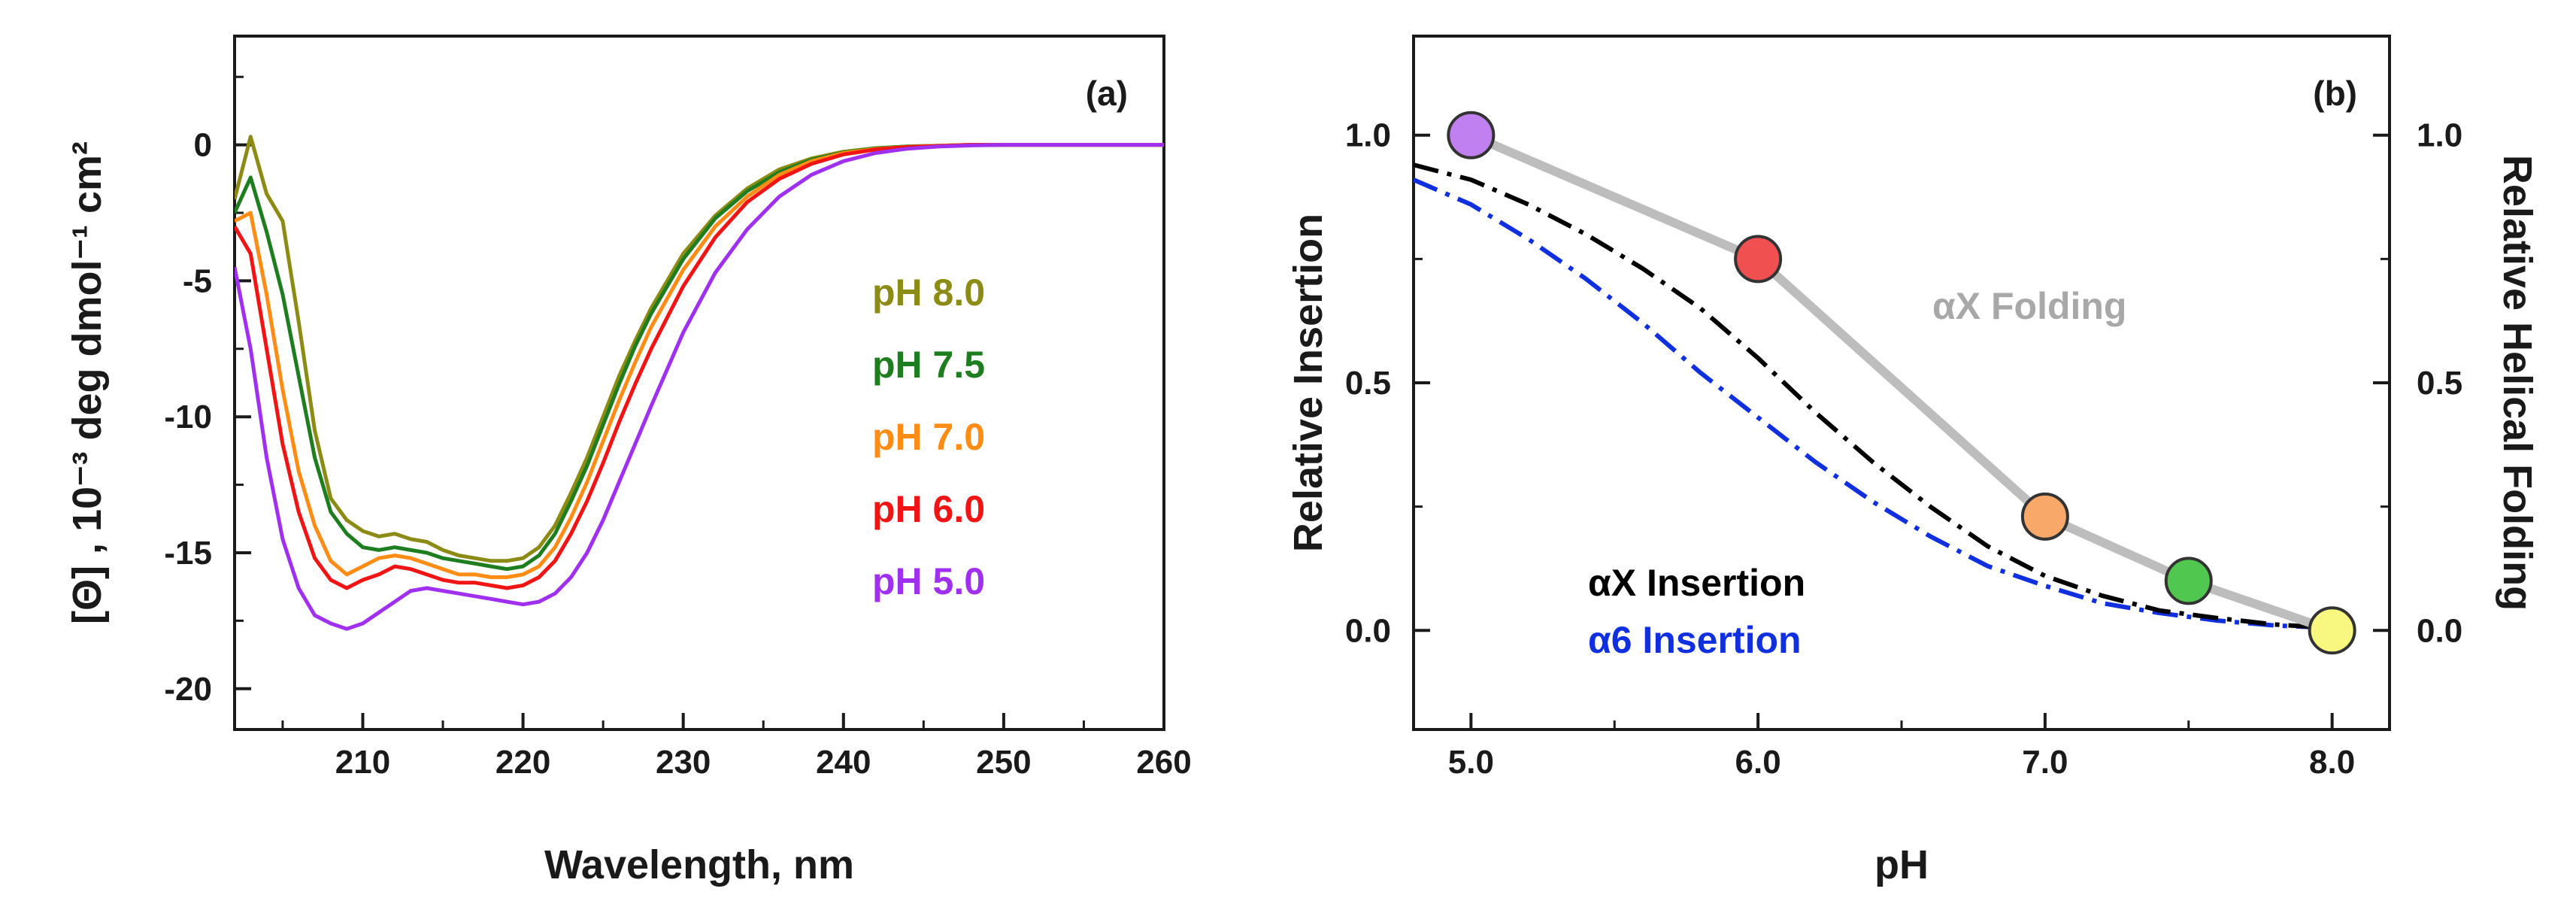  What do you see at coordinates (362, 762) in the screenshot?
I see `panel-a-xtick-label: 210` at bounding box center [362, 762].